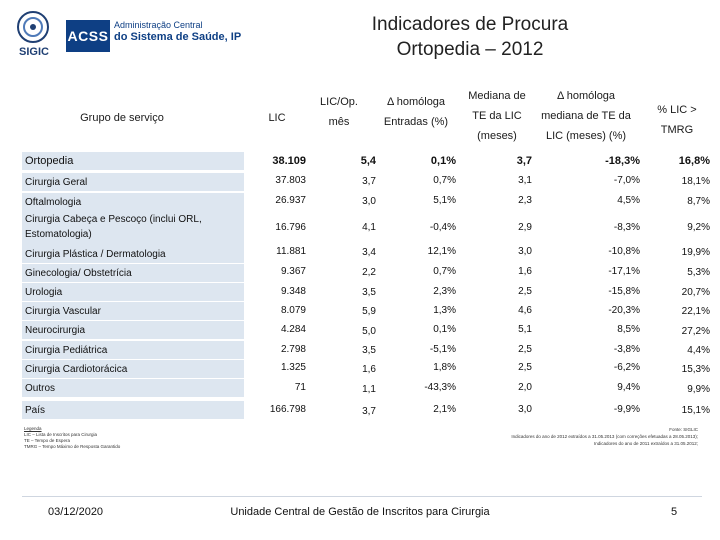  Describe the element at coordinates (525, 310) in the screenshot. I see `cell-mediana: 4,6` at that location.